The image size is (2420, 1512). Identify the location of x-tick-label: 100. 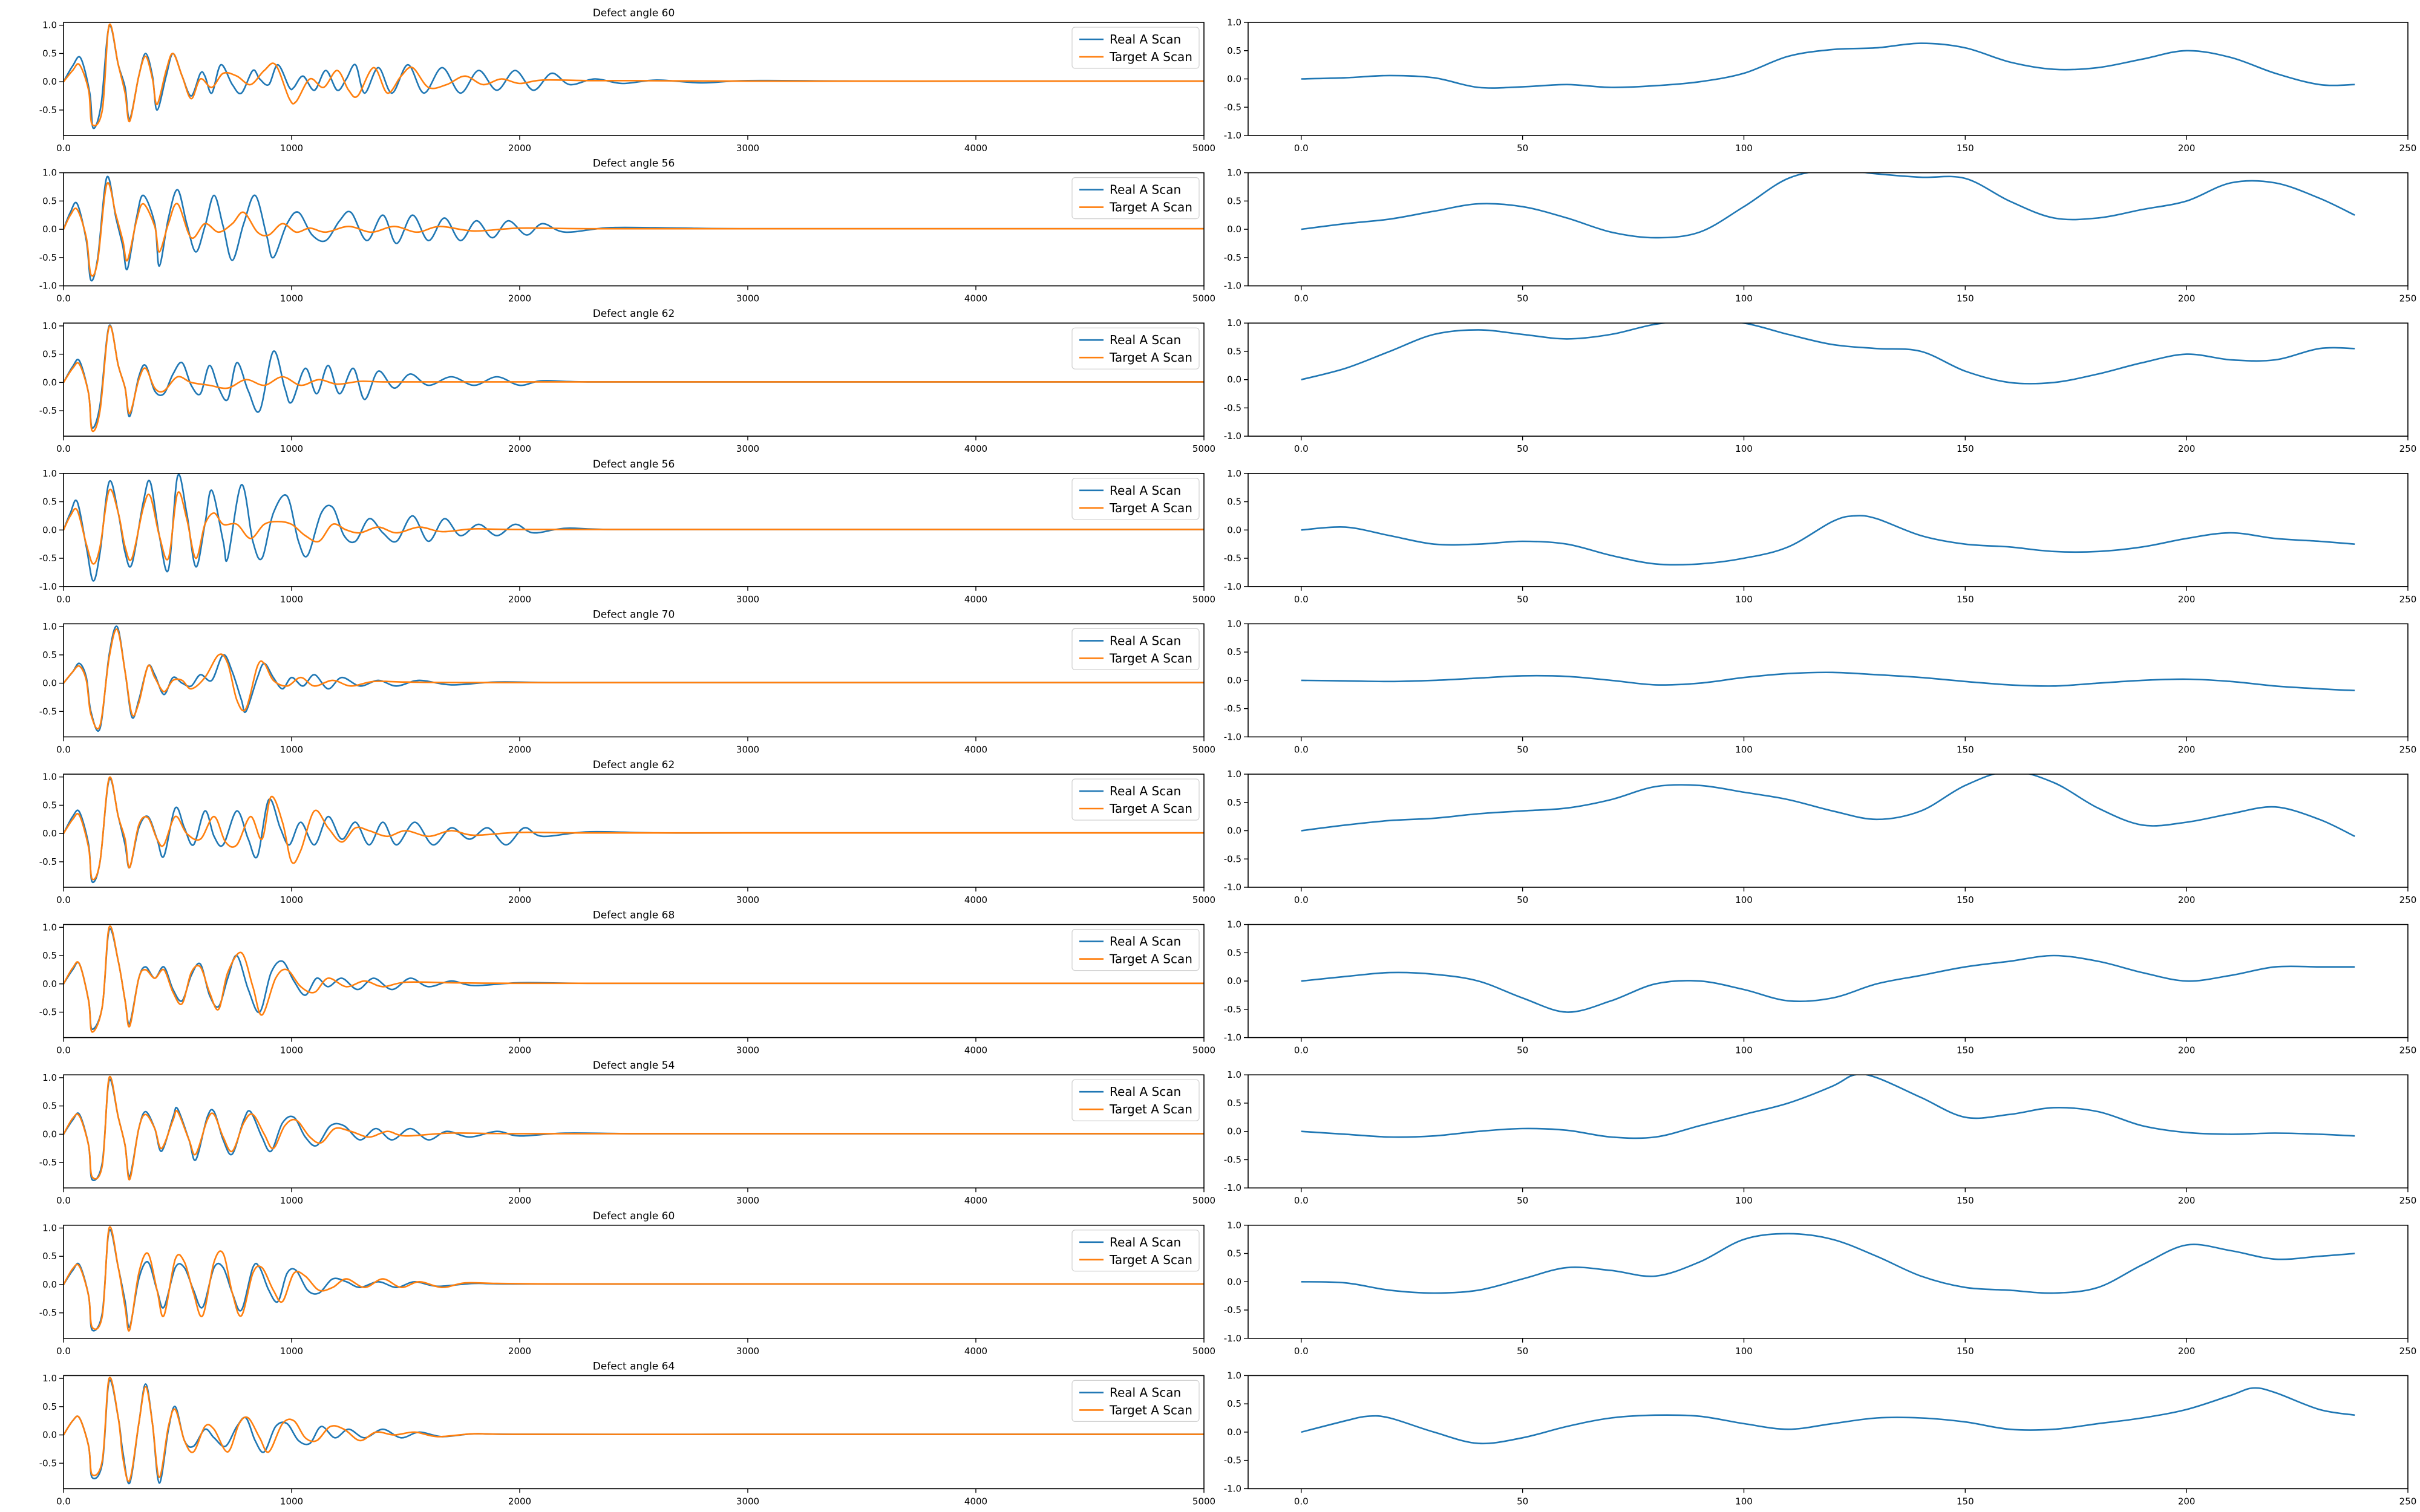
(1744, 1502).